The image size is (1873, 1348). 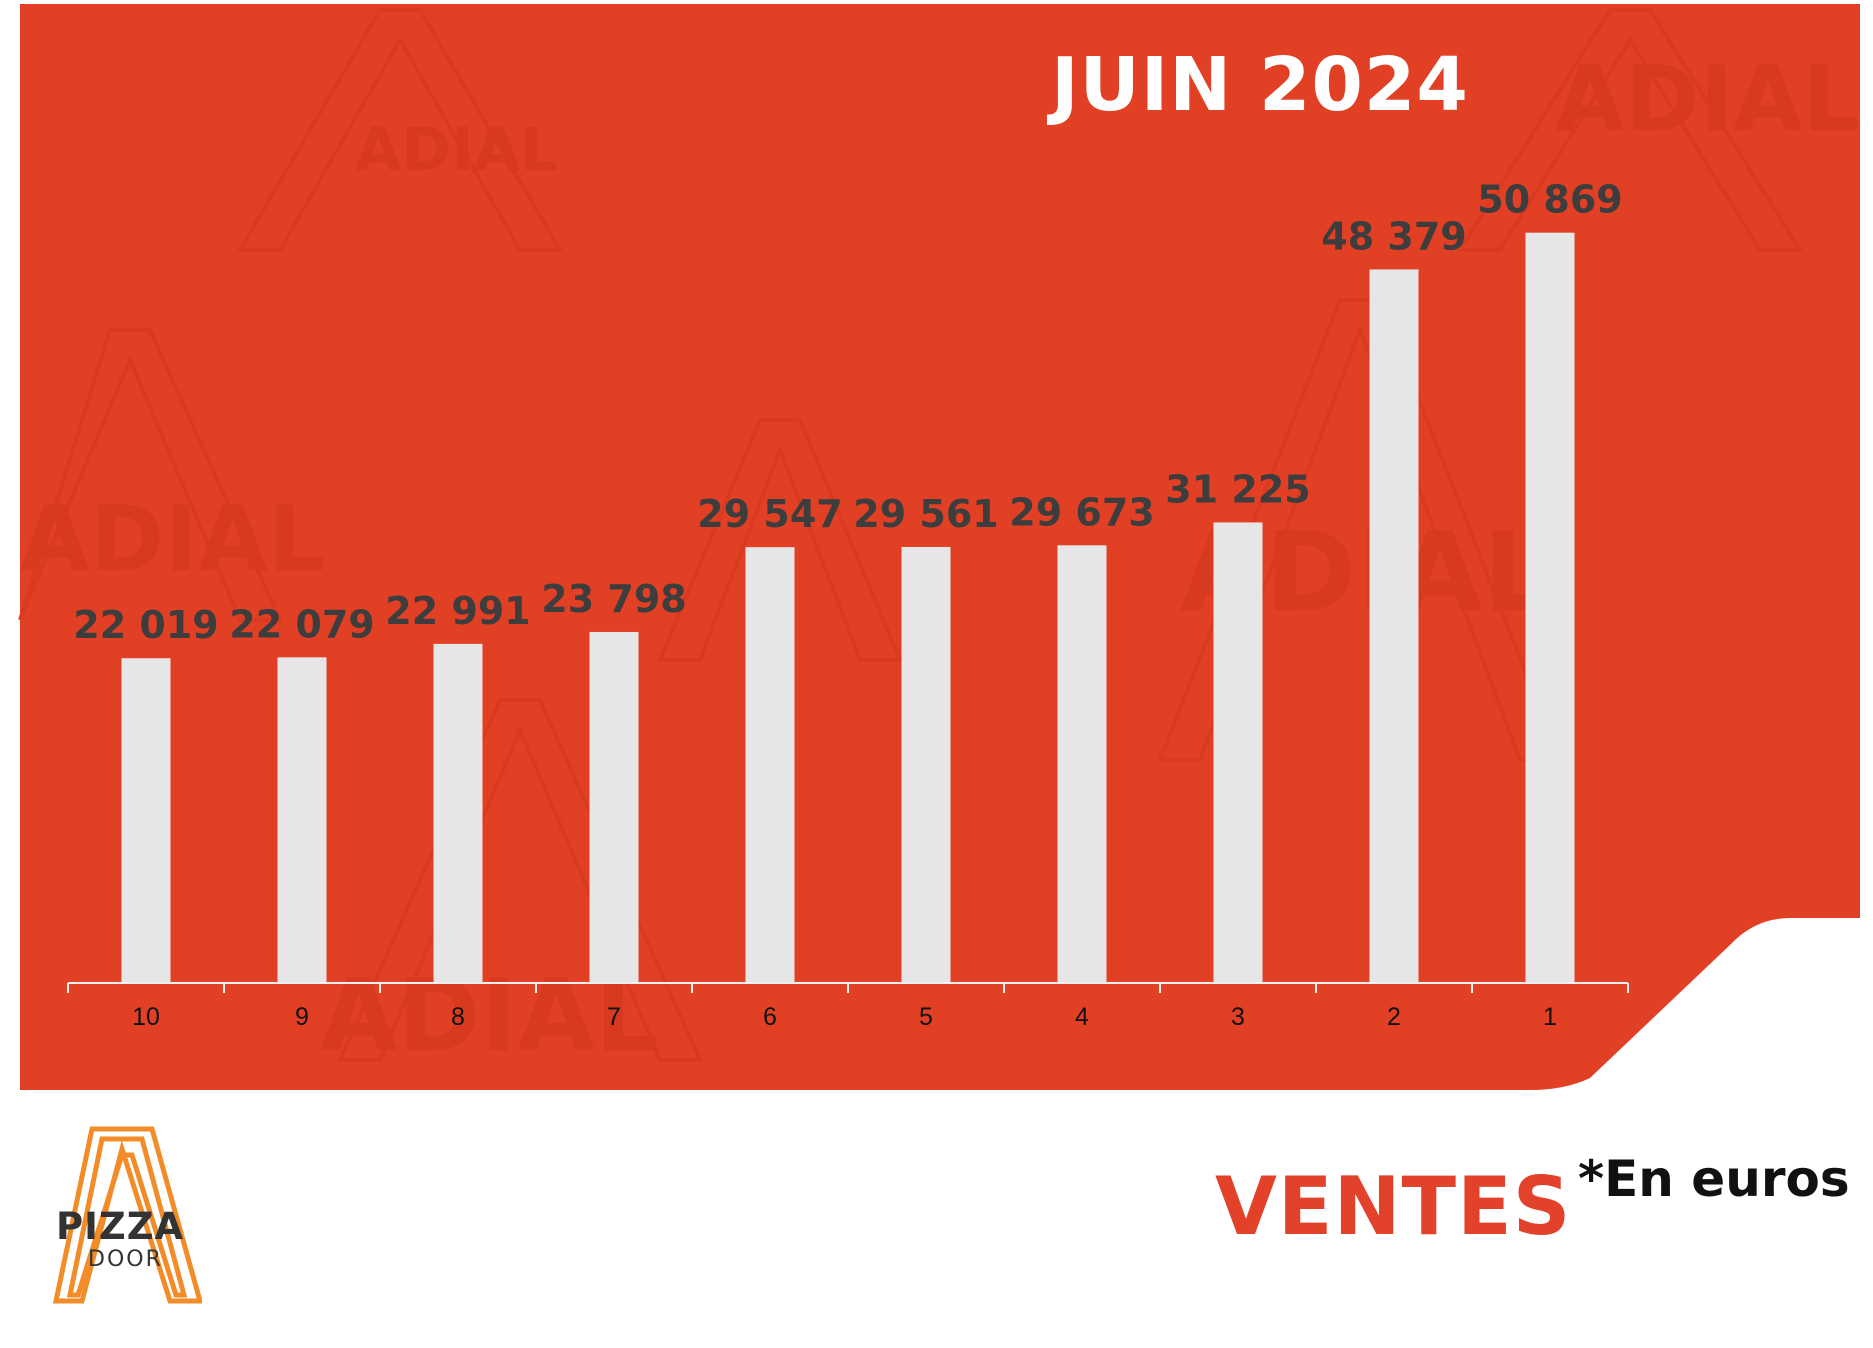 What do you see at coordinates (1550, 1017) in the screenshot?
I see `category-label: 1` at bounding box center [1550, 1017].